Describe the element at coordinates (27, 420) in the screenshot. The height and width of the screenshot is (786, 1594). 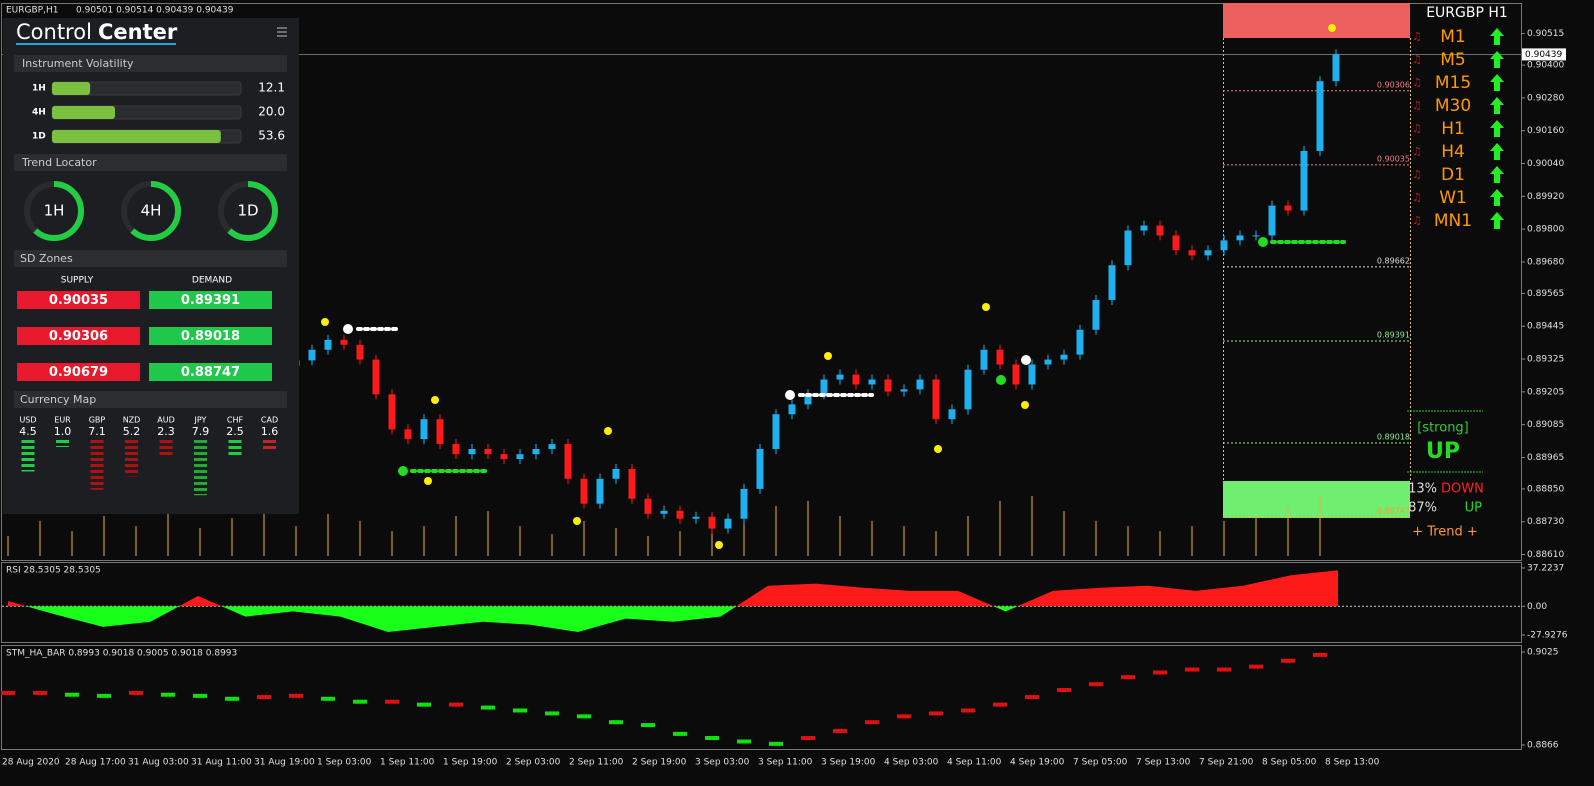
I see `currency-name: USD` at that location.